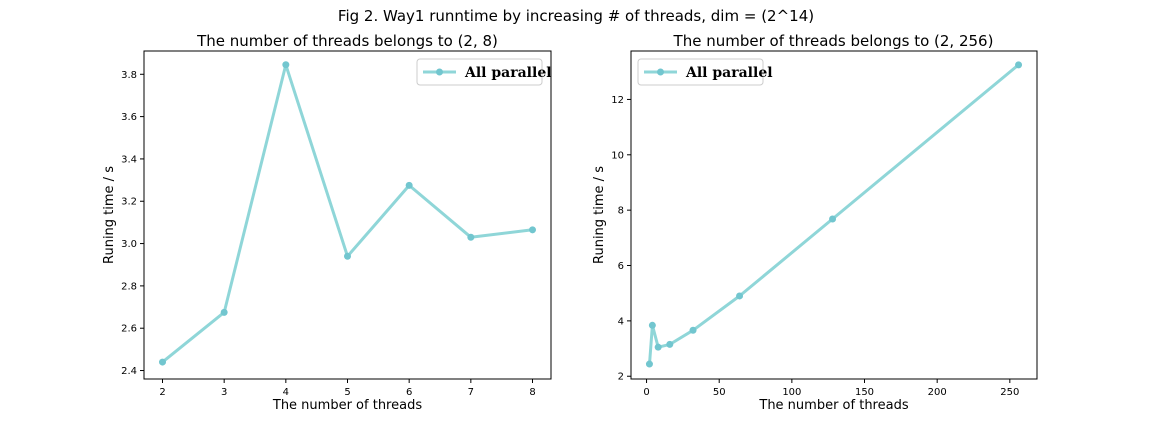 This screenshot has height=432, width=1152. Describe the element at coordinates (347, 392) in the screenshot. I see `chart-left-xtick-label: 5` at that location.